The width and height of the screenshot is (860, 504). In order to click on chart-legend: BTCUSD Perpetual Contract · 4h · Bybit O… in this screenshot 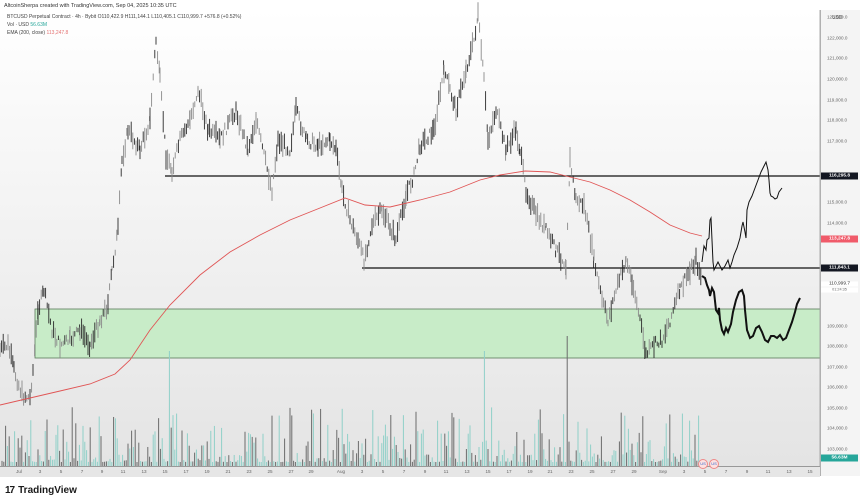, I will do `click(124, 25)`.